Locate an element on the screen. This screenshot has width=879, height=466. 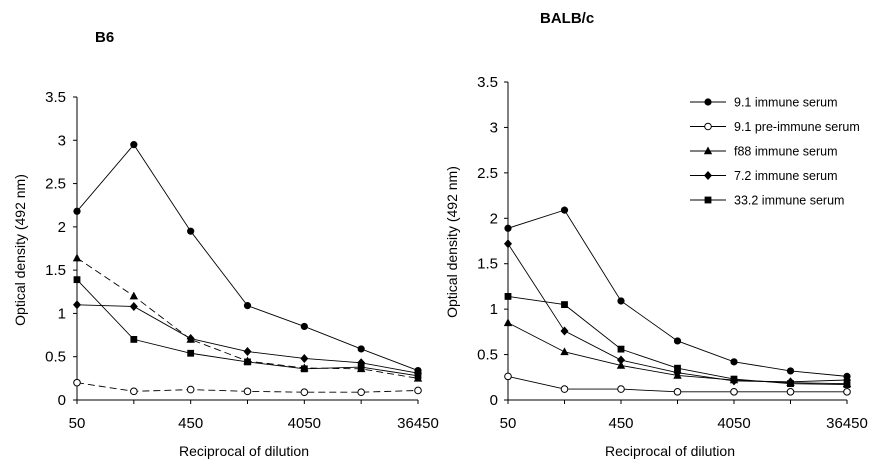
legend-label: 9.1 pre-immune serum is located at coordinates (797, 127).